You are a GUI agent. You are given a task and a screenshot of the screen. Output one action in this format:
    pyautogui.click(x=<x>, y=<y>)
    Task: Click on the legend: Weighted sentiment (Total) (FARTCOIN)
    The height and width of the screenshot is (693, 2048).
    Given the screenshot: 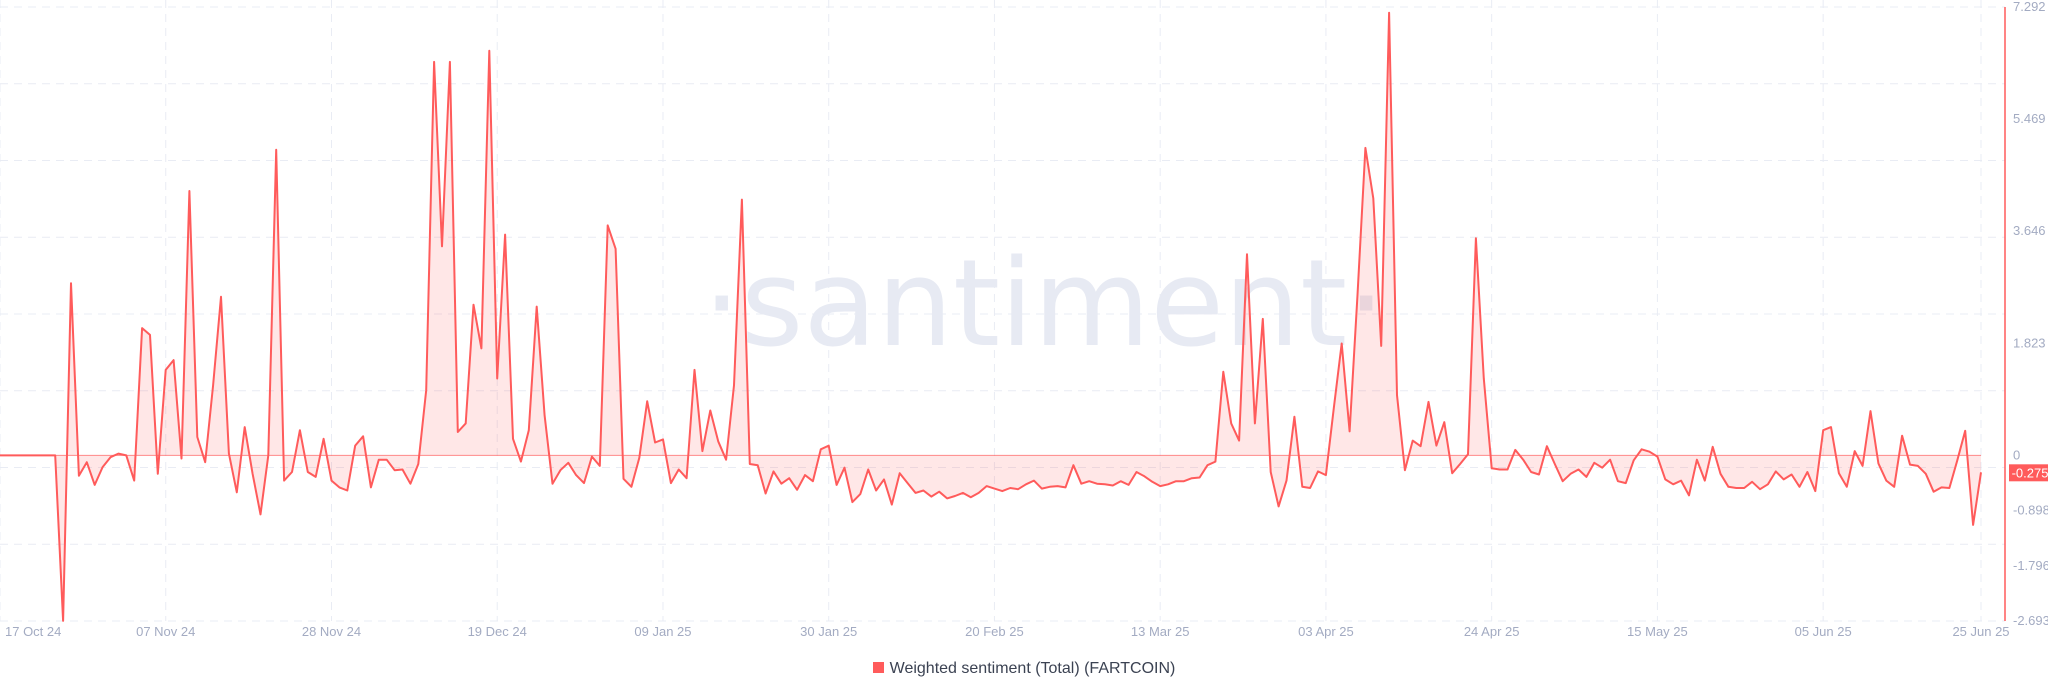 What is the action you would take?
    pyautogui.click(x=1024, y=669)
    